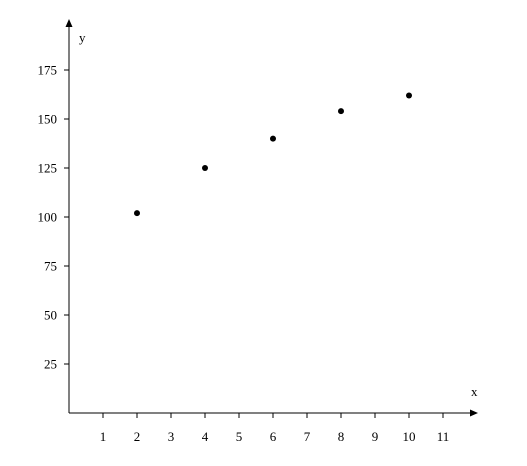  What do you see at coordinates (48, 119) in the screenshot?
I see `y-tick-label: 150` at bounding box center [48, 119].